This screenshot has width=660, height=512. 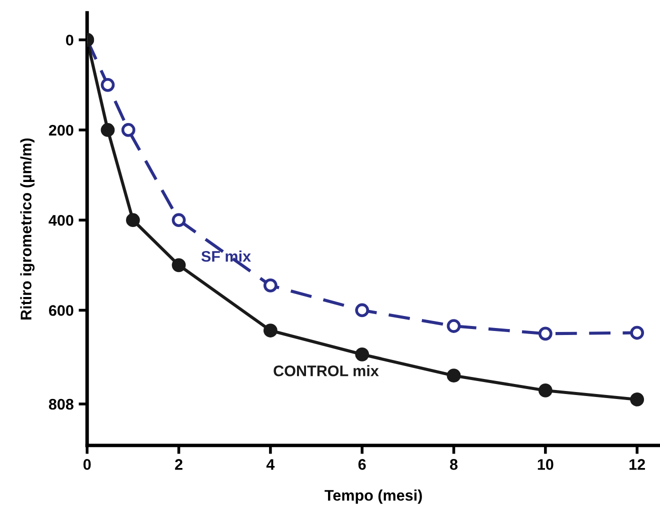 What do you see at coordinates (270, 464) in the screenshot?
I see `x-tick-label: 4` at bounding box center [270, 464].